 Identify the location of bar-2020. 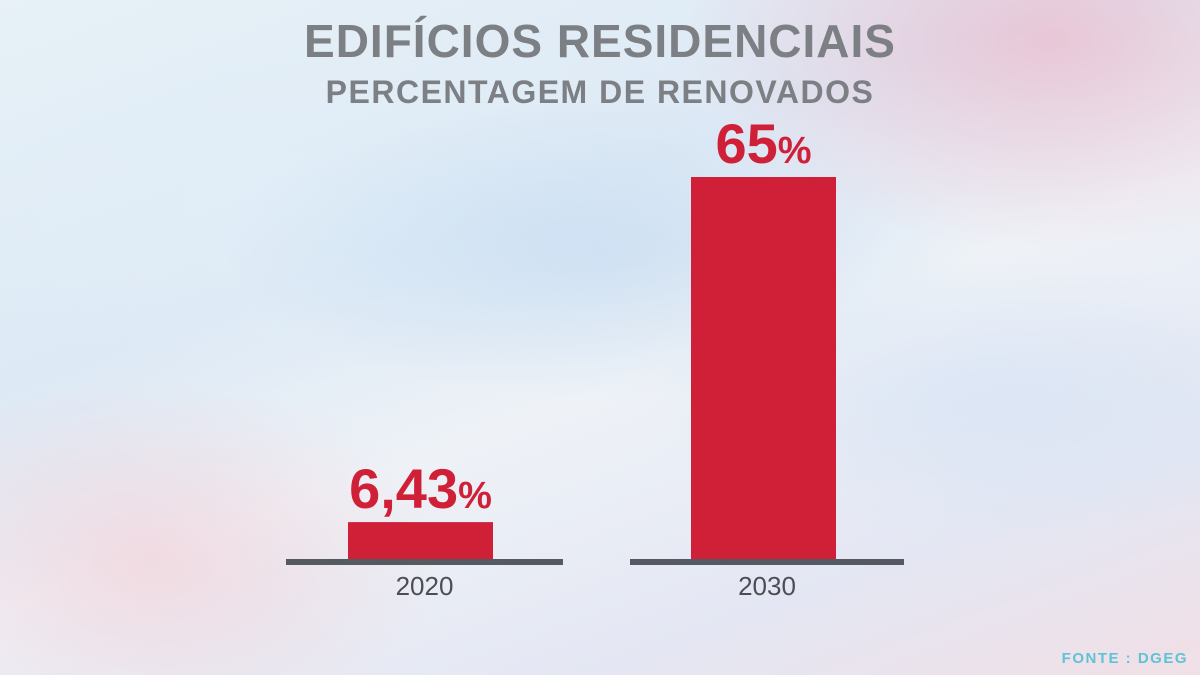
(420, 541).